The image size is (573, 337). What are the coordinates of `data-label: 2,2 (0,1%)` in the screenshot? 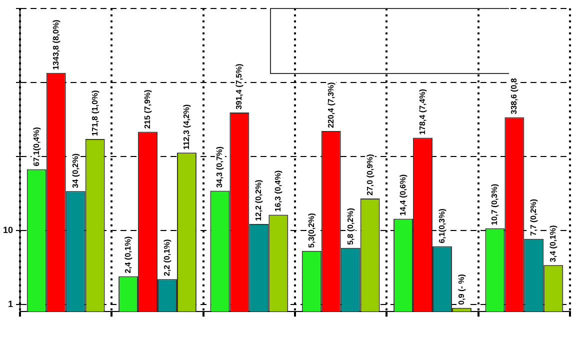 It's located at (167, 257).